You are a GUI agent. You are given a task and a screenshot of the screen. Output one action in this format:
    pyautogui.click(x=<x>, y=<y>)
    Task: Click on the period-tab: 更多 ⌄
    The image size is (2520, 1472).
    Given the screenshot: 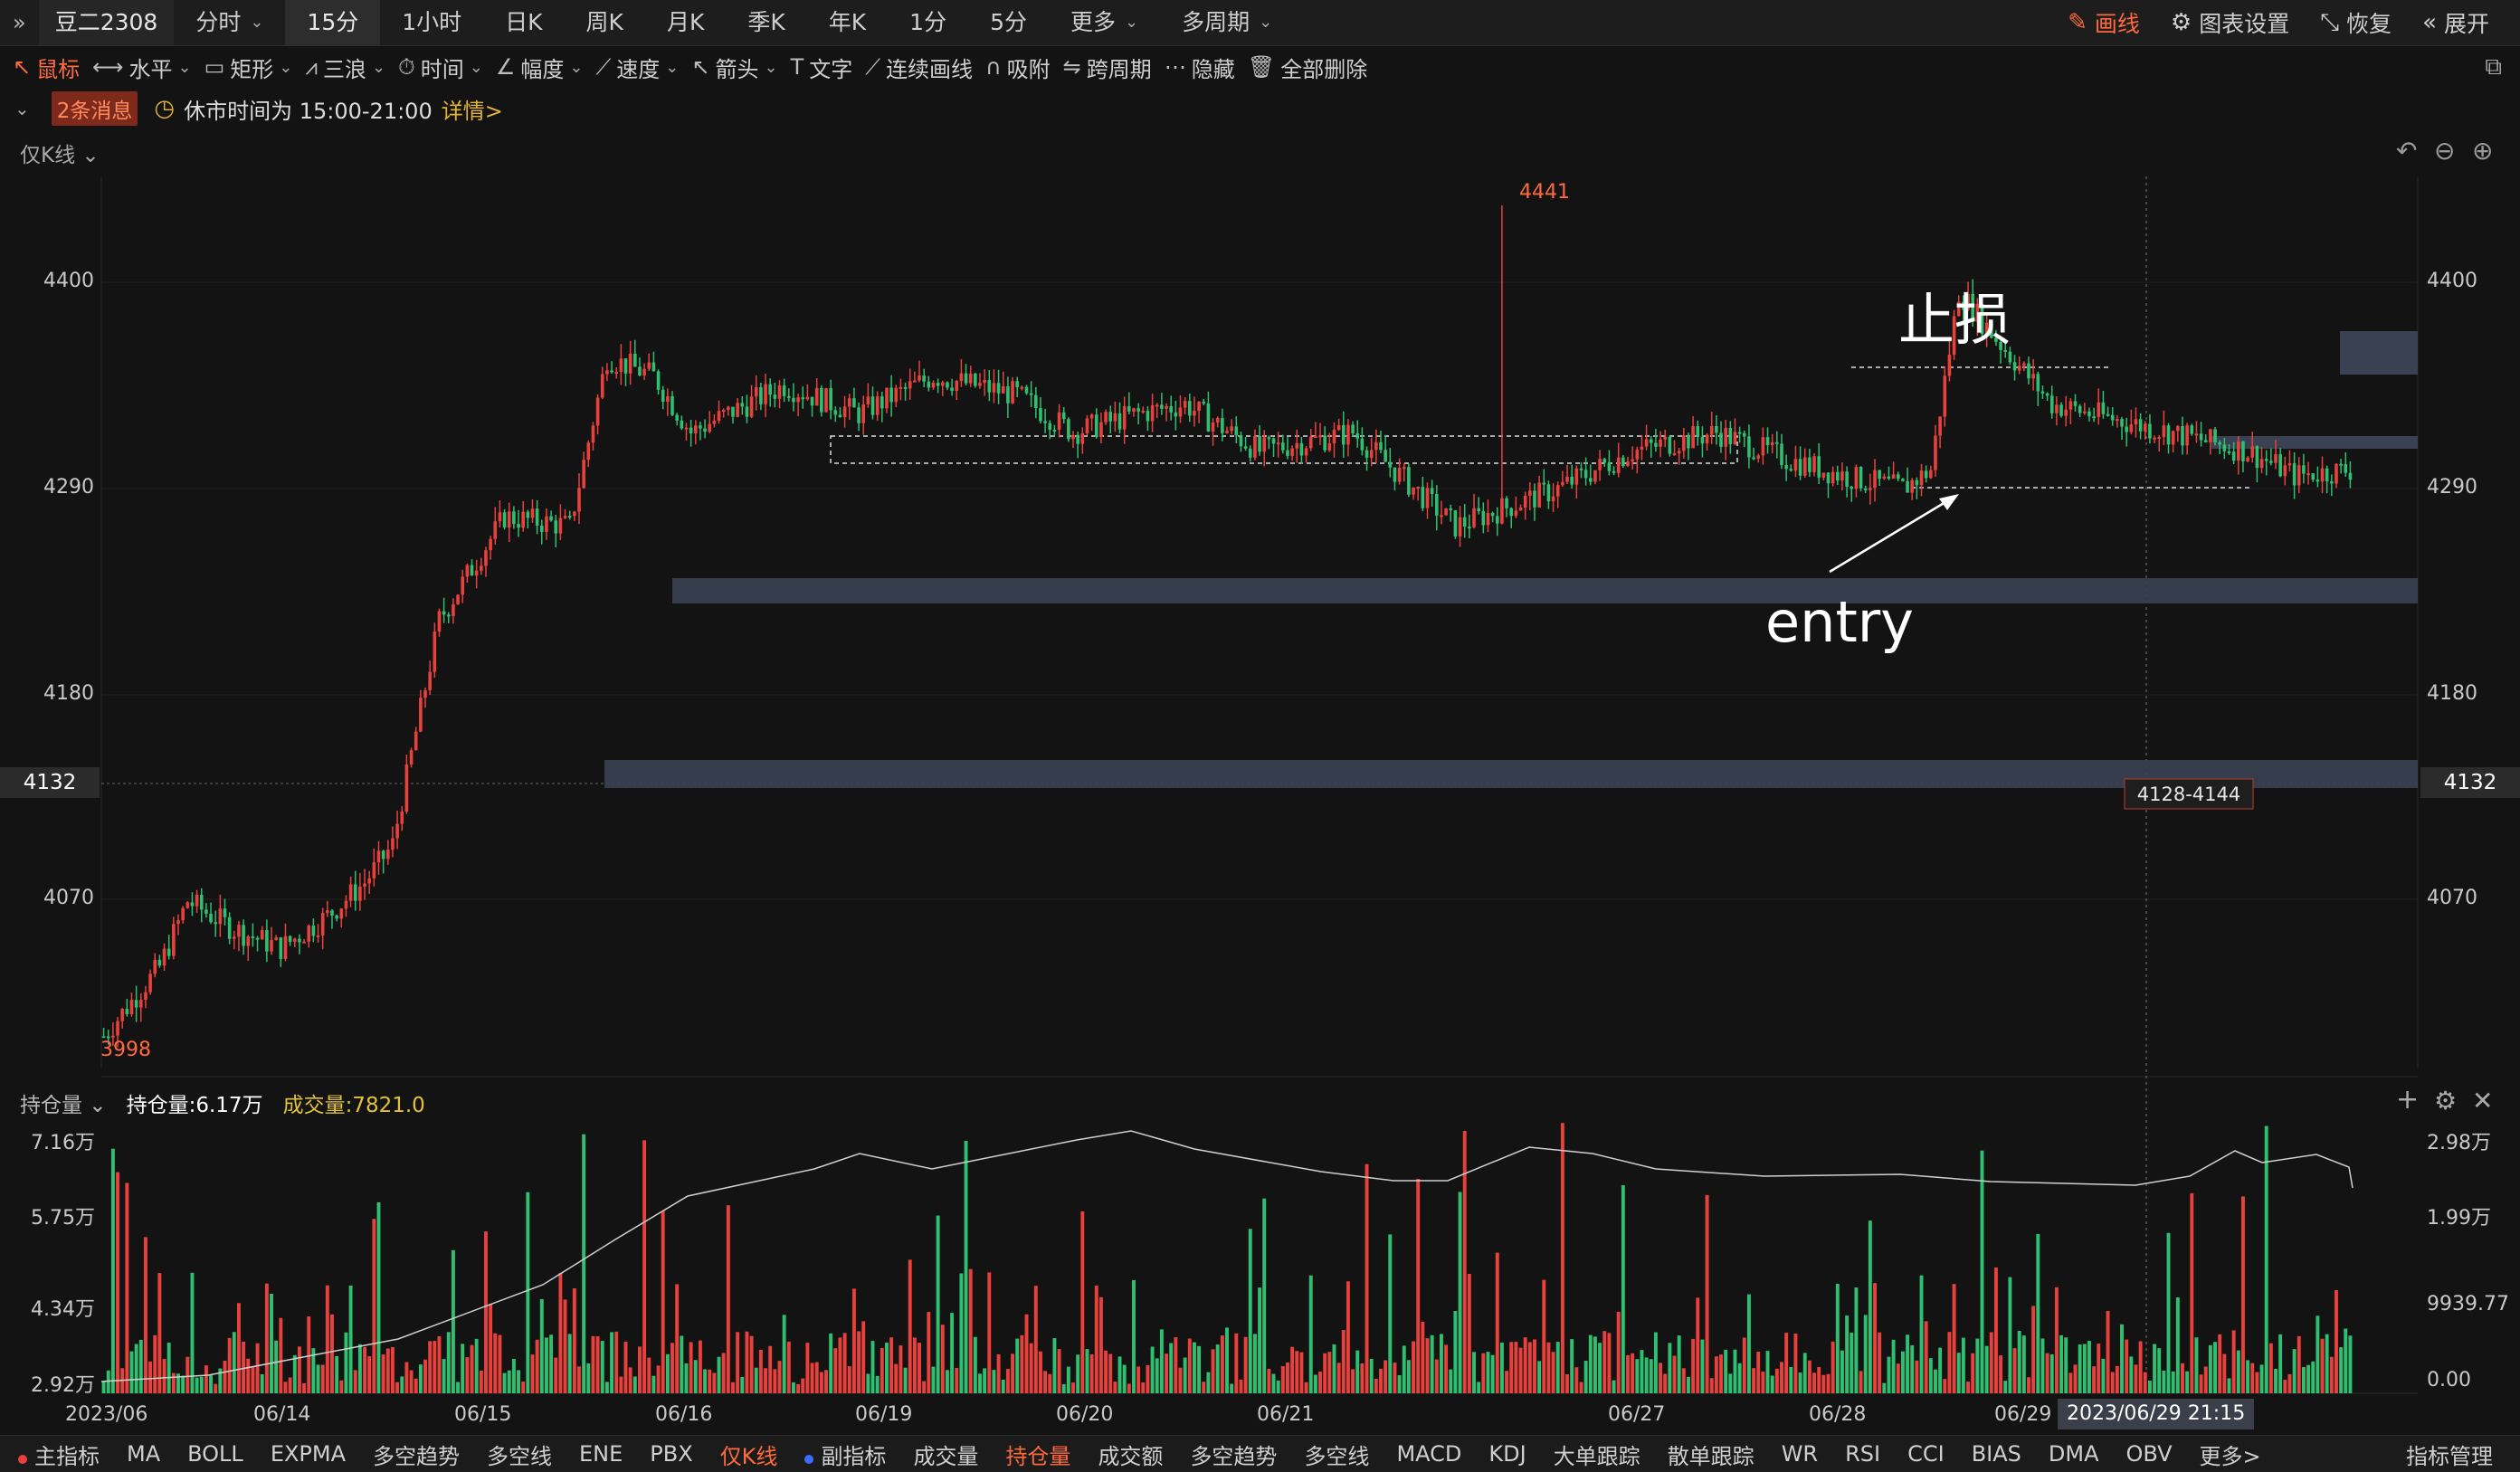 What is the action you would take?
    pyautogui.click(x=1105, y=22)
    